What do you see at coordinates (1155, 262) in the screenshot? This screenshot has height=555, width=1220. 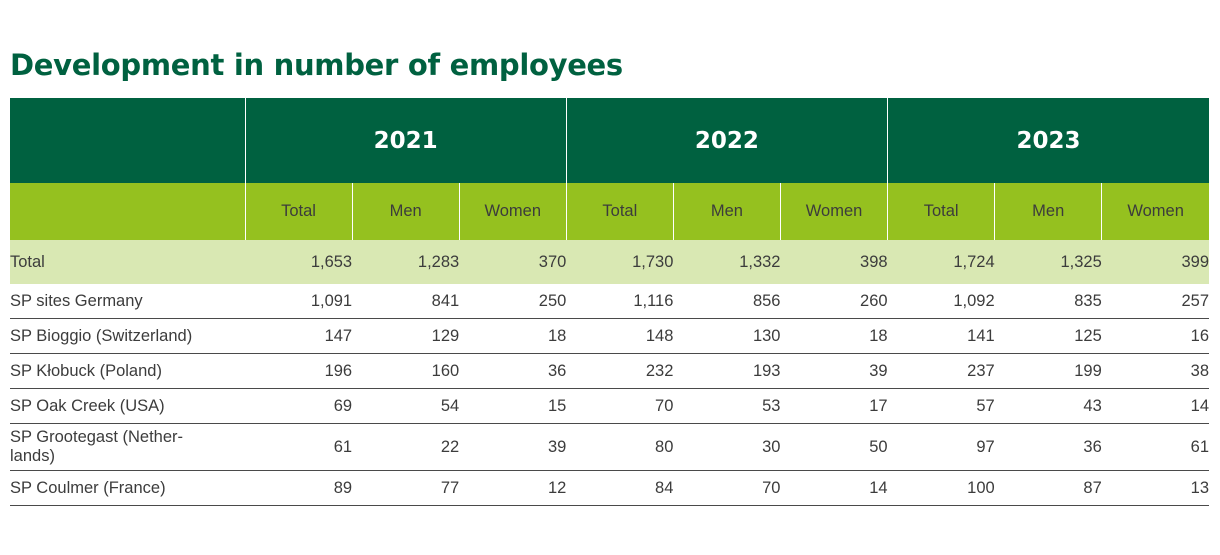 I see `cell-value: 399` at bounding box center [1155, 262].